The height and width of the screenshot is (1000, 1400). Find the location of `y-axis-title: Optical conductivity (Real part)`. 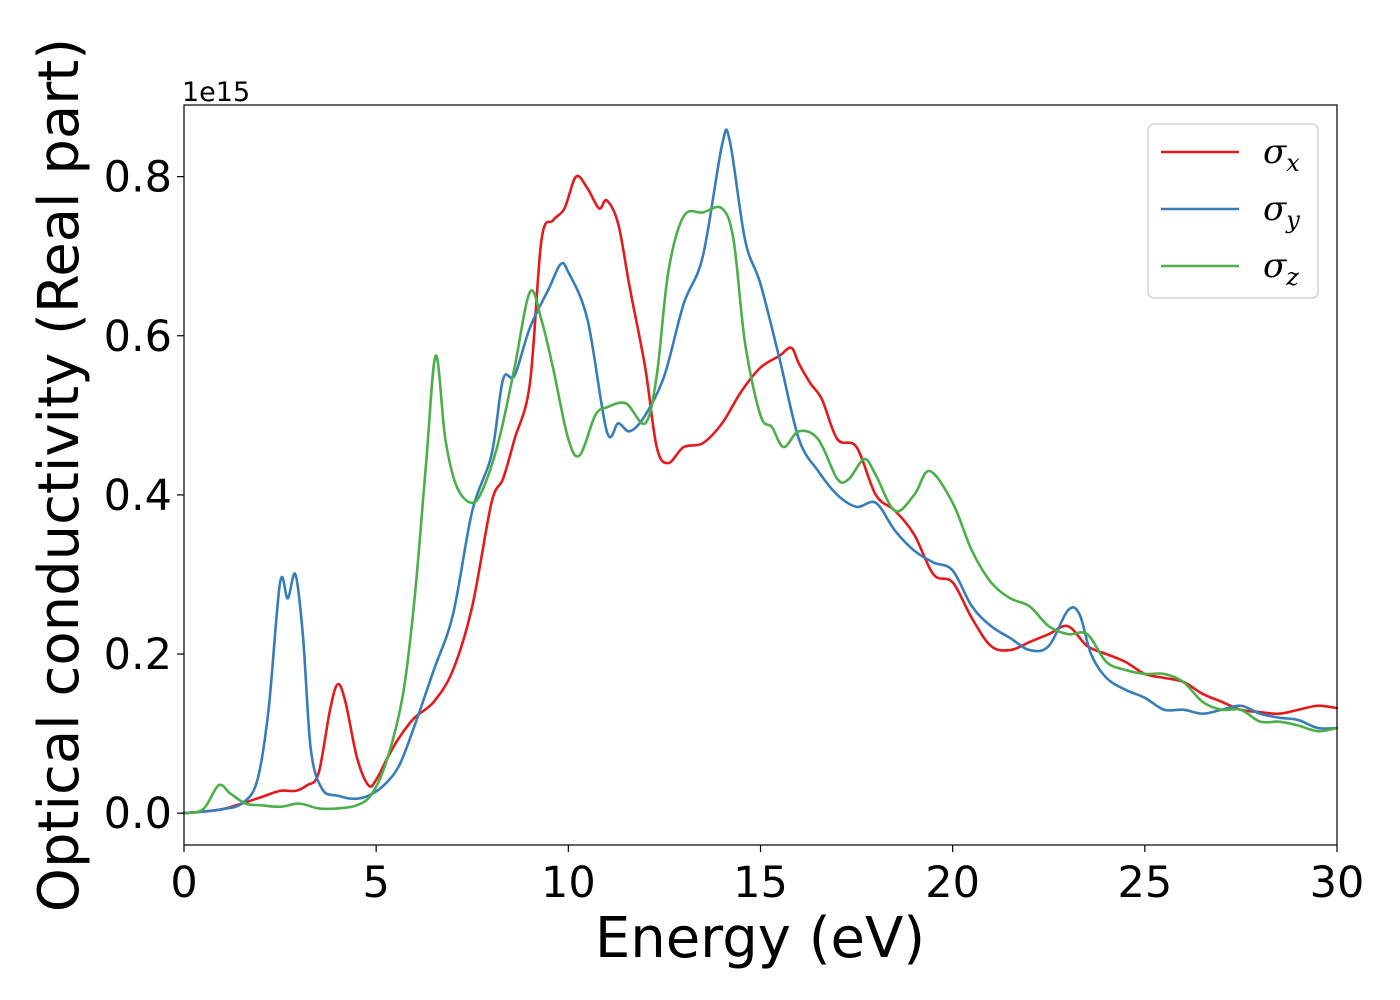

y-axis-title: Optical conductivity (Real part) is located at coordinates (59, 475).